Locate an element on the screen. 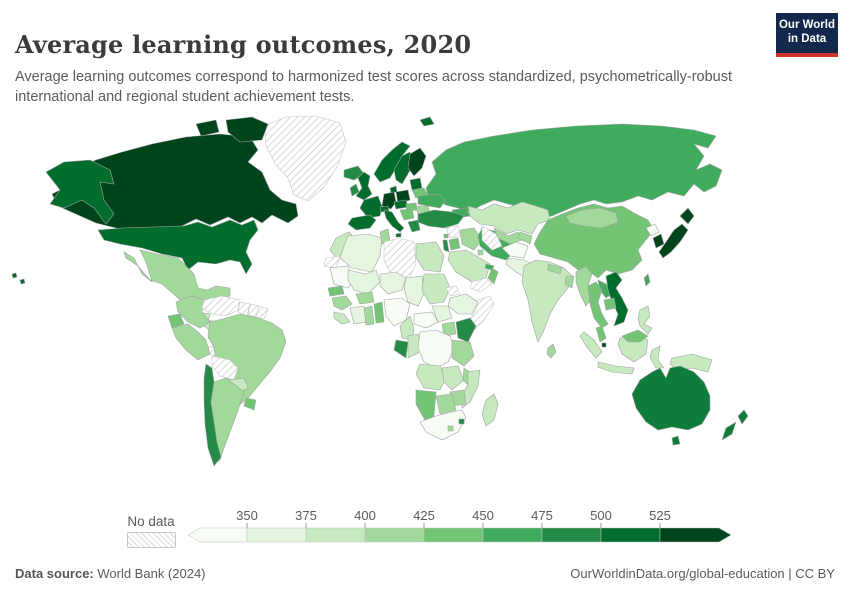  region-western_sahara is located at coordinates (332, 262).